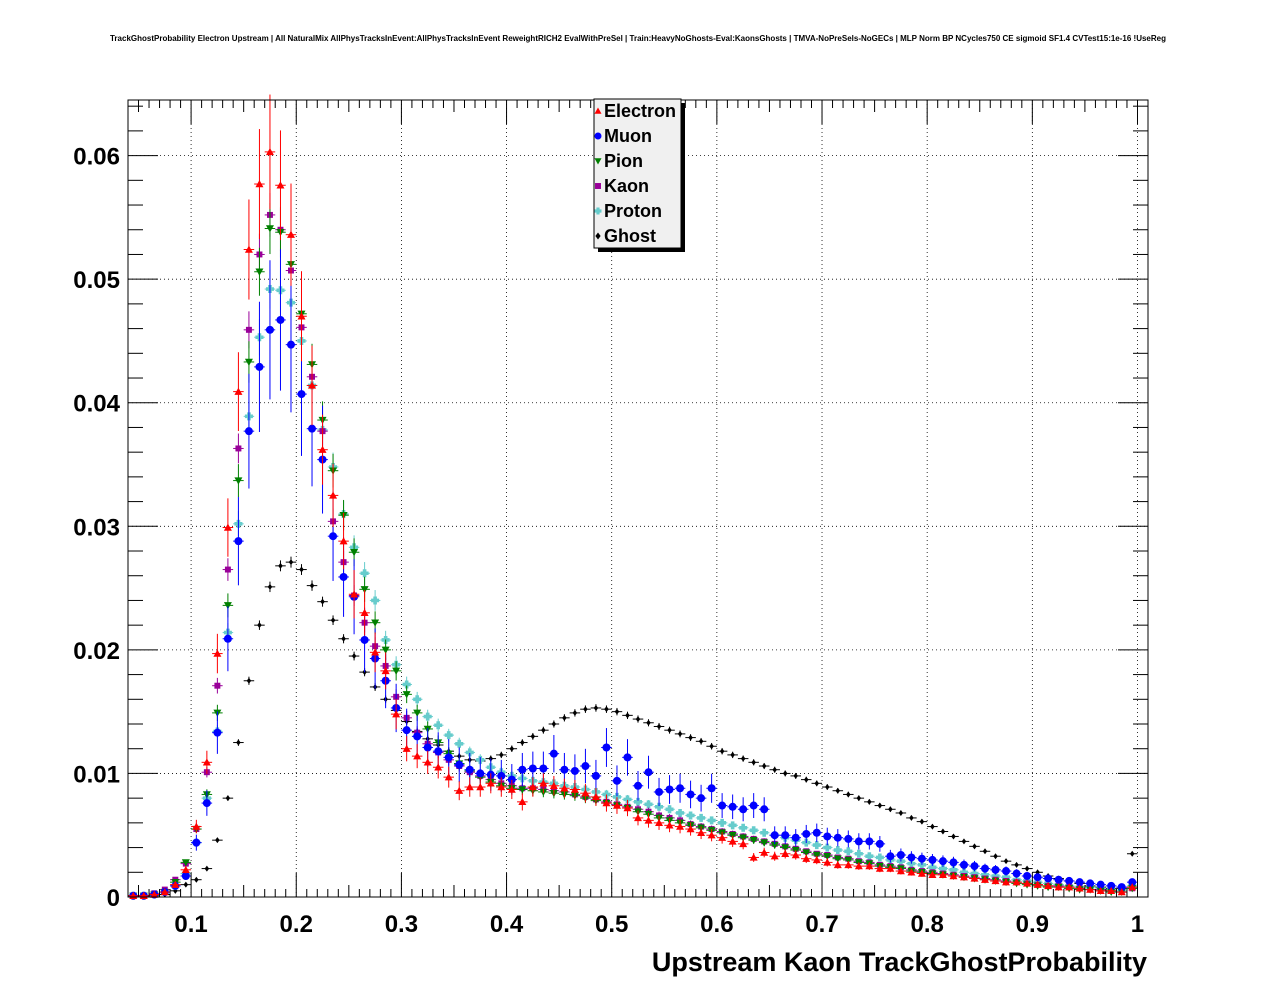  I want to click on x-tick-label: 0.5, so click(611, 924).